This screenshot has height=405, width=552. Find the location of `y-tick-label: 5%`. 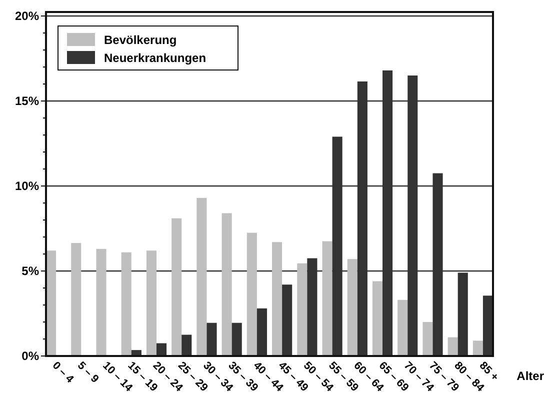

y-tick-label: 5% is located at coordinates (31, 271).